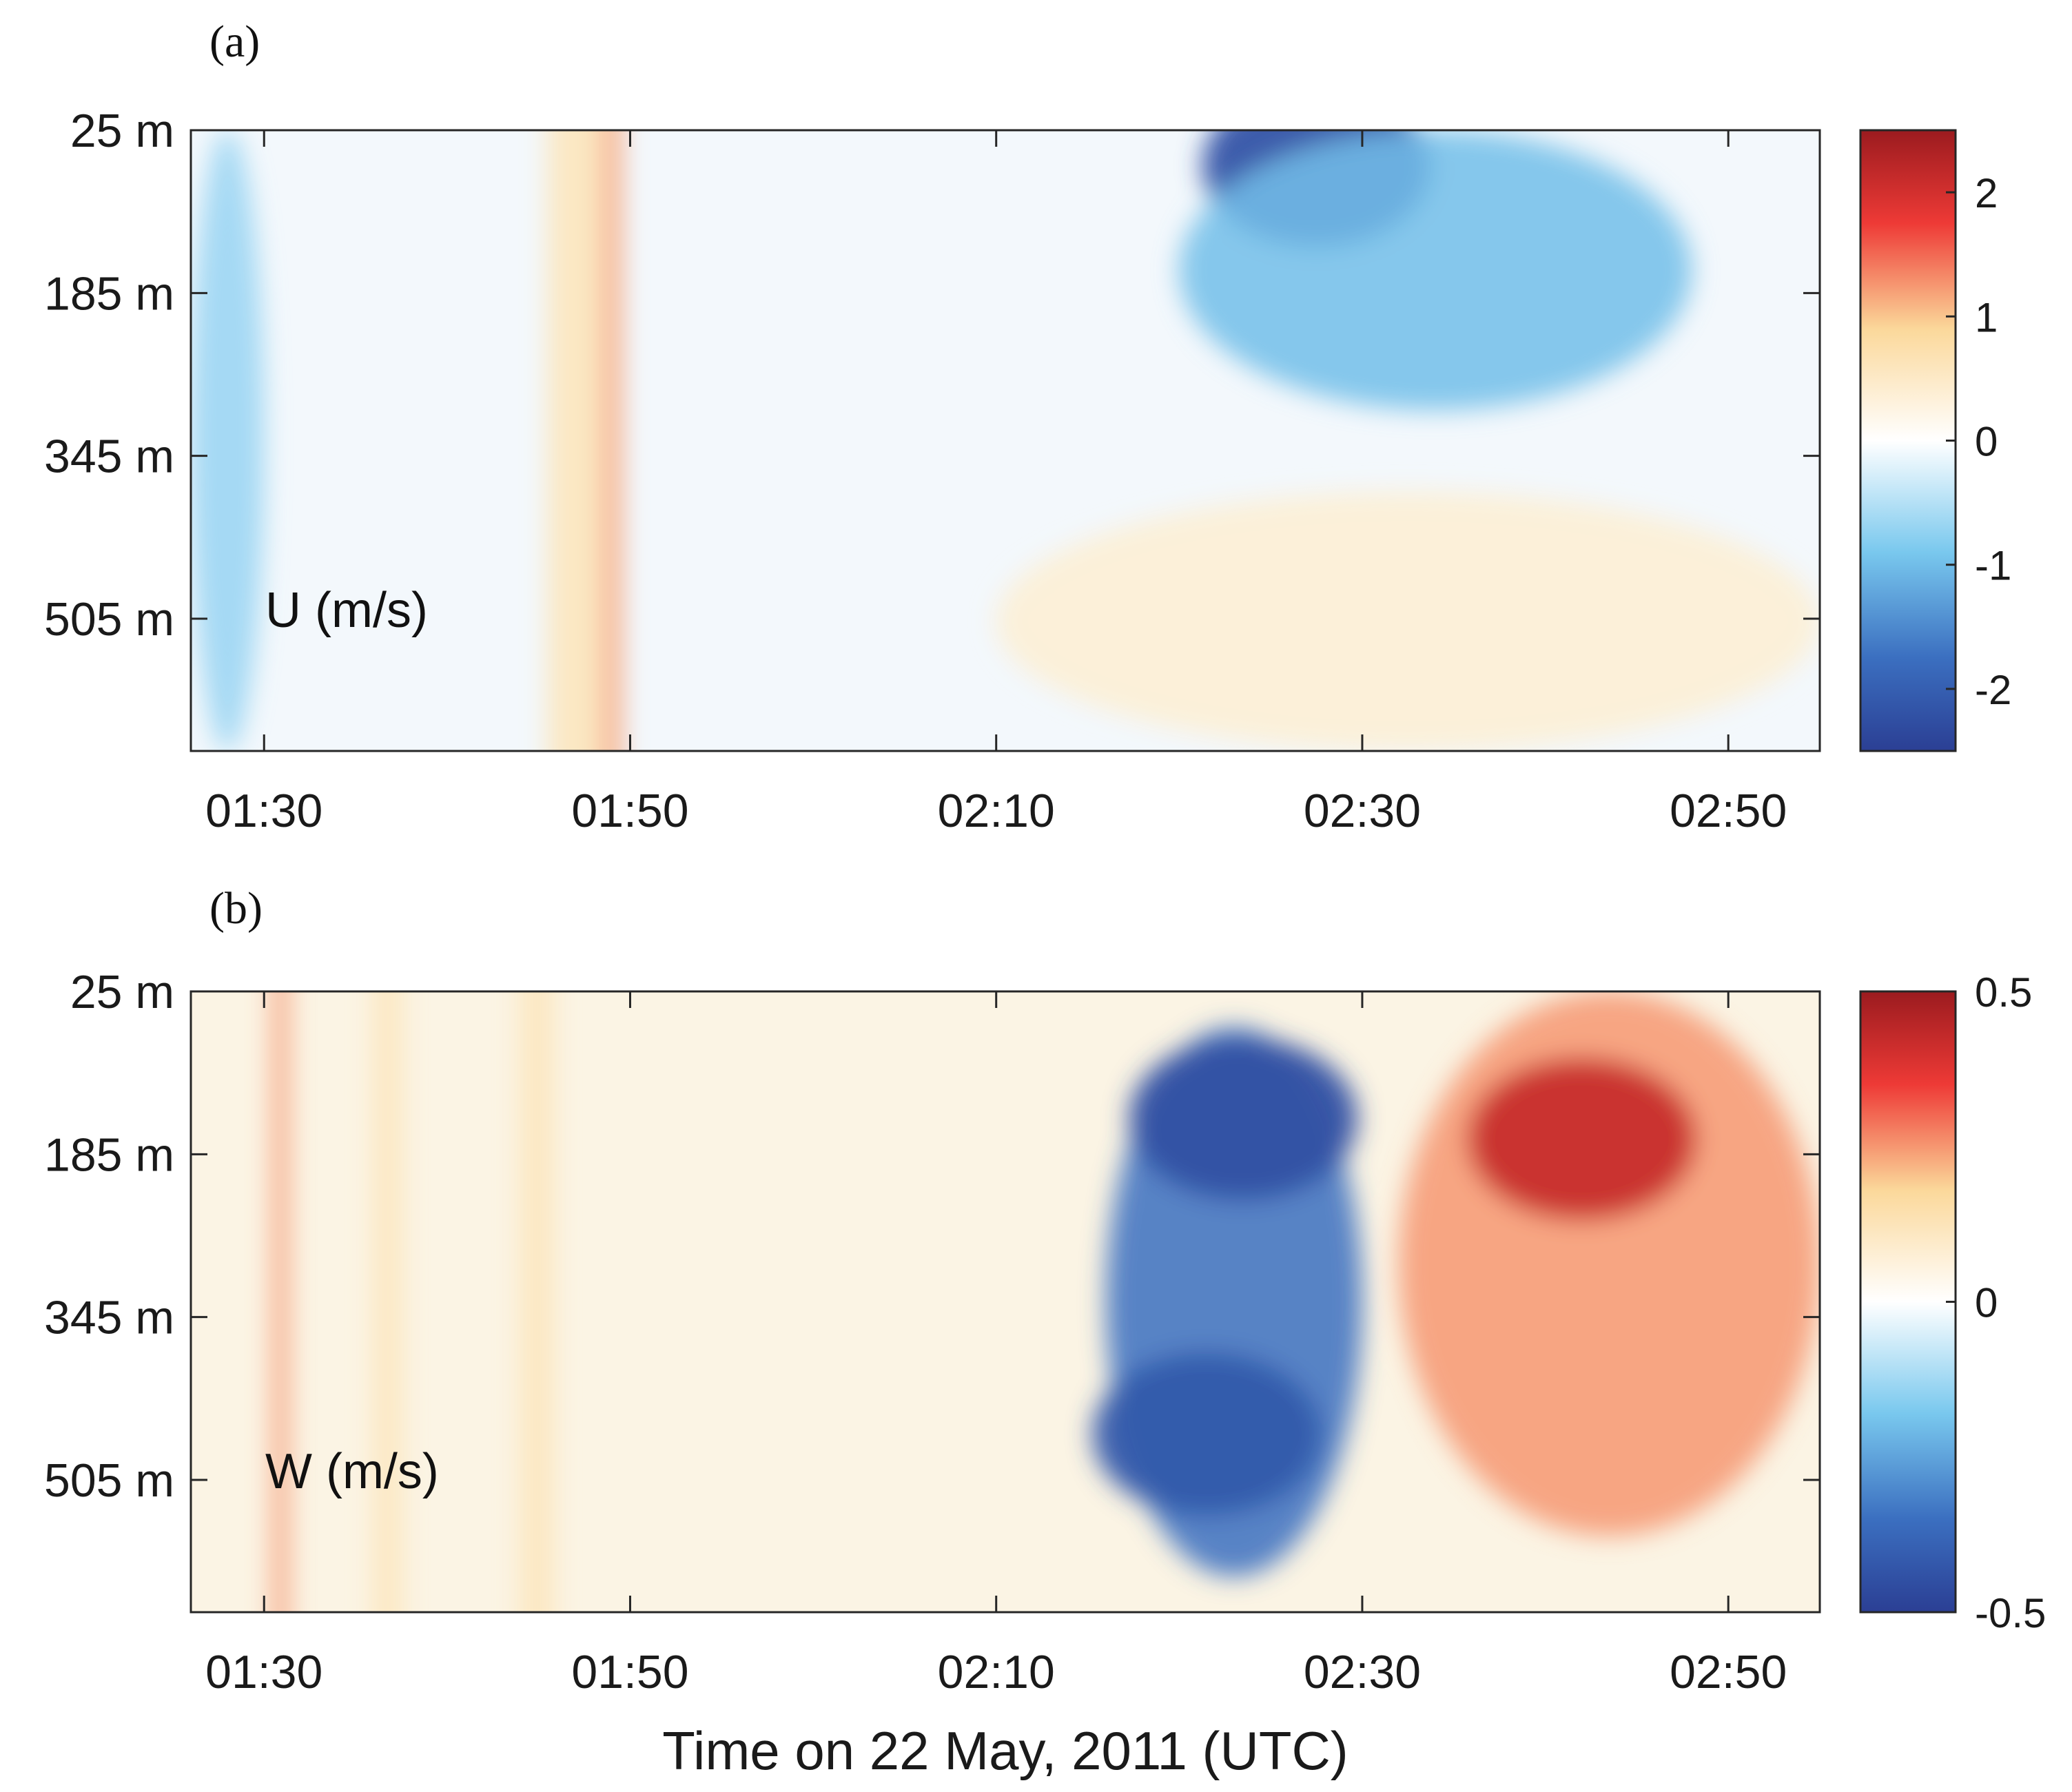  Describe the element at coordinates (1728, 1672) in the screenshot. I see `panel-b-x-tick-label: 02:50` at that location.